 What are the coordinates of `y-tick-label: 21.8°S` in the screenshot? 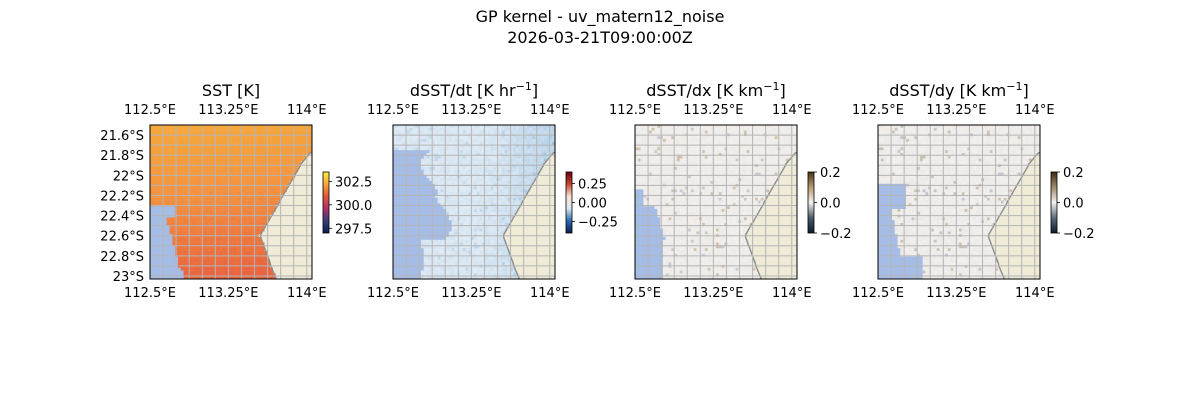 It's located at (122, 156).